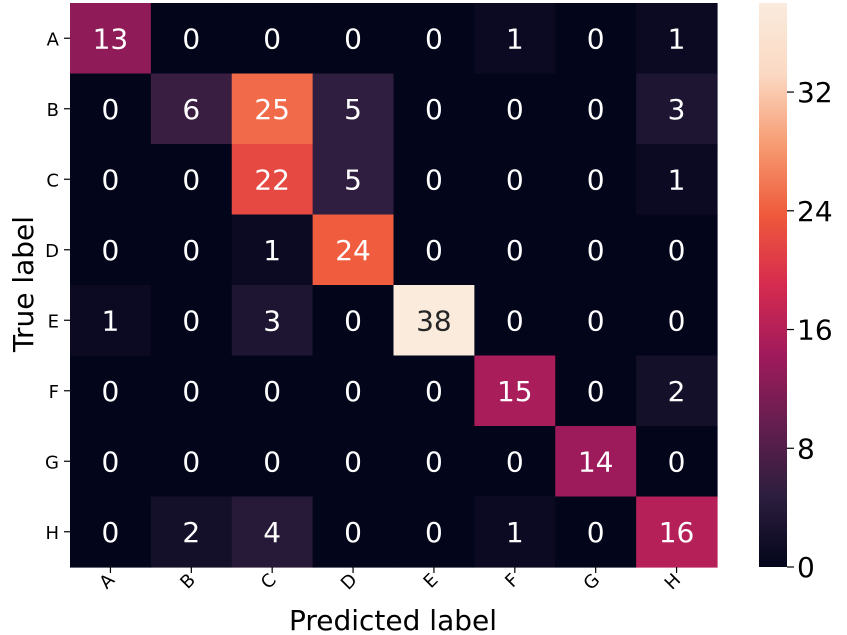 The height and width of the screenshot is (635, 847). I want to click on cell-value-label: 14, so click(596, 461).